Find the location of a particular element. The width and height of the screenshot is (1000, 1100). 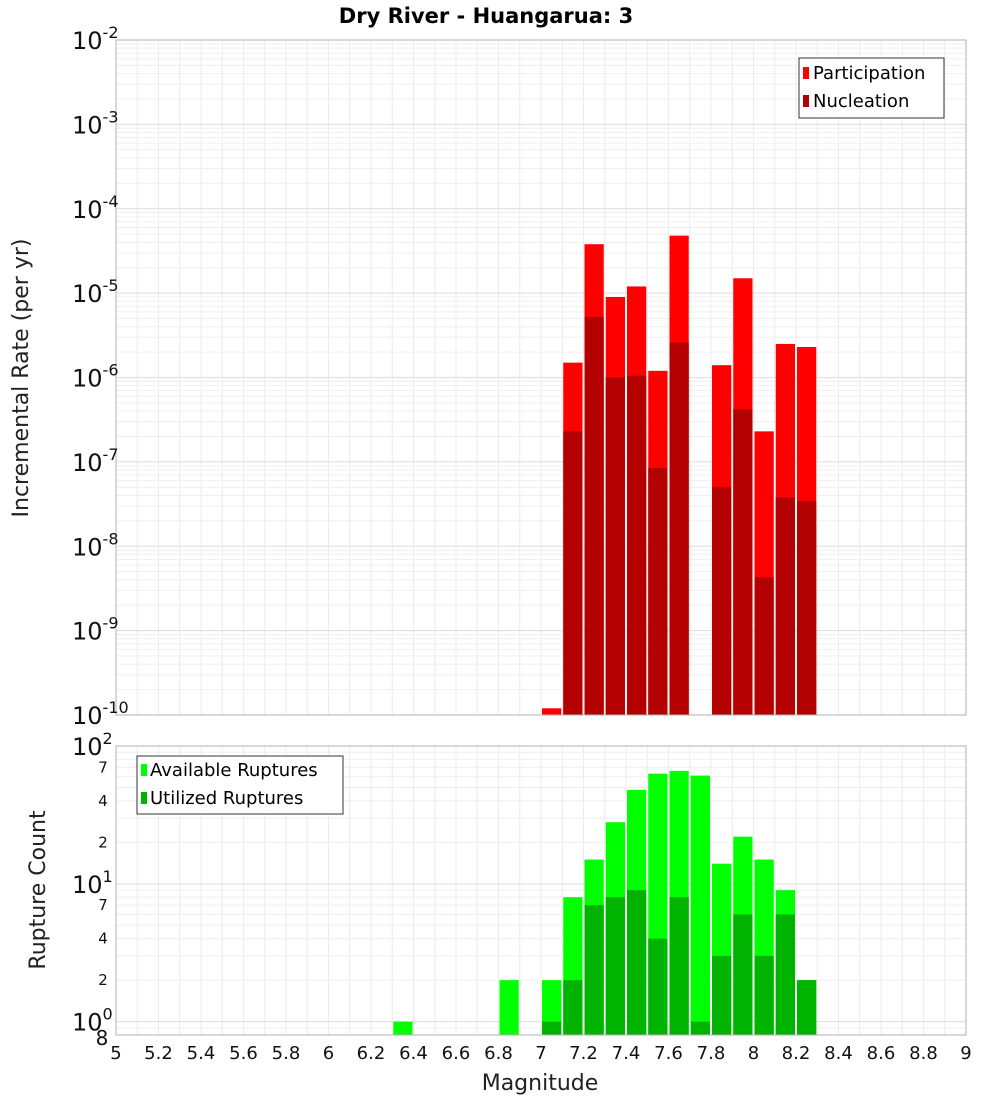

top-y-axis-label: Incremental Rate (per yr) is located at coordinates (21, 378).